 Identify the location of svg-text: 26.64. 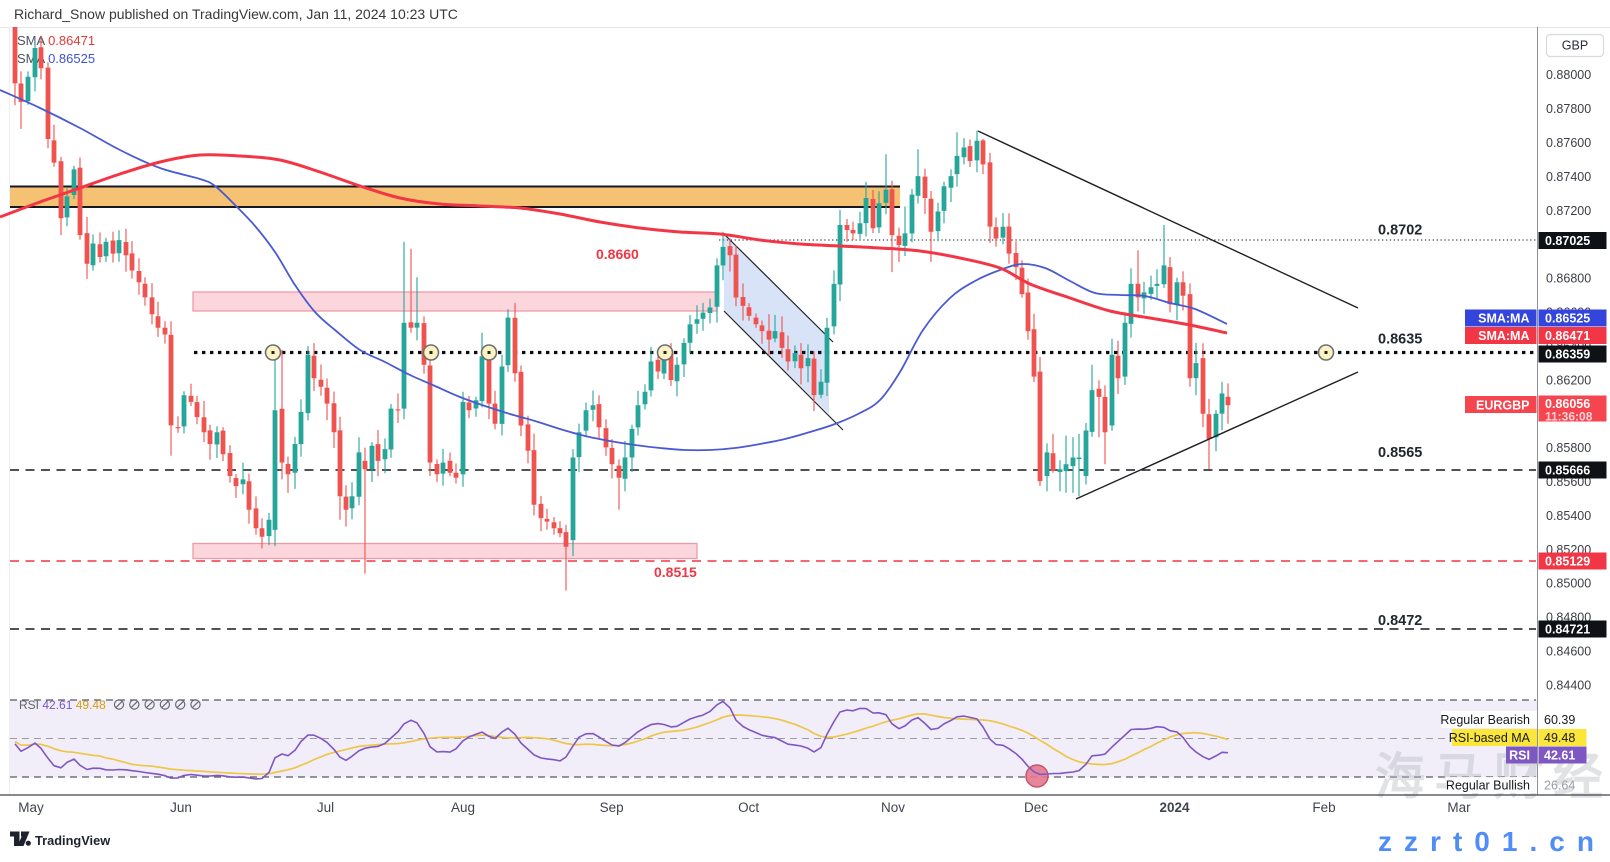
(1559, 786).